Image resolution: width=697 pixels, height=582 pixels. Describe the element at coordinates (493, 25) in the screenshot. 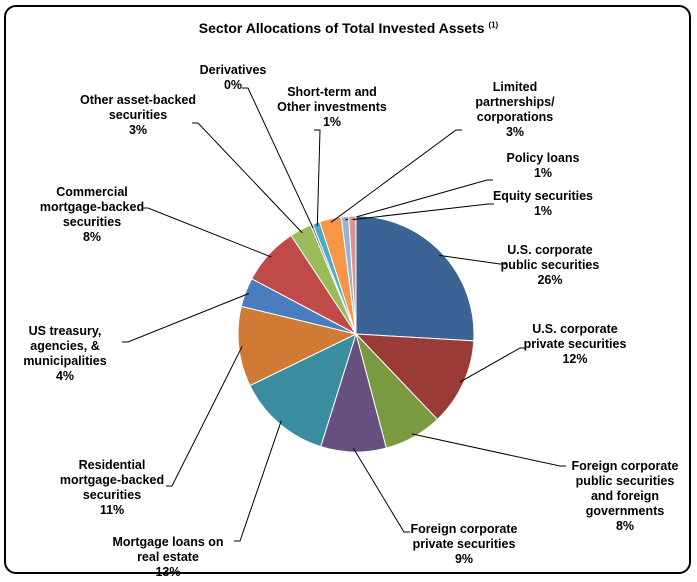

I see `title-footnote: (1)` at that location.